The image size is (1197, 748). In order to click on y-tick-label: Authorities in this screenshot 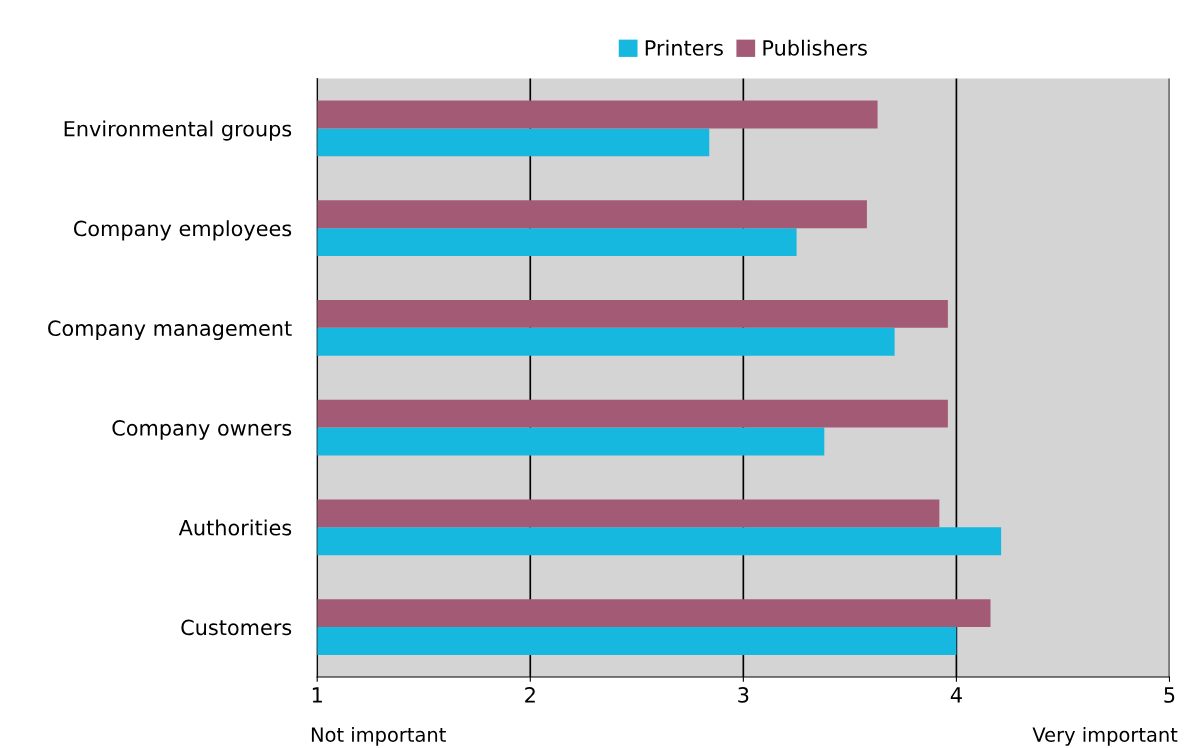, I will do `click(235, 527)`.